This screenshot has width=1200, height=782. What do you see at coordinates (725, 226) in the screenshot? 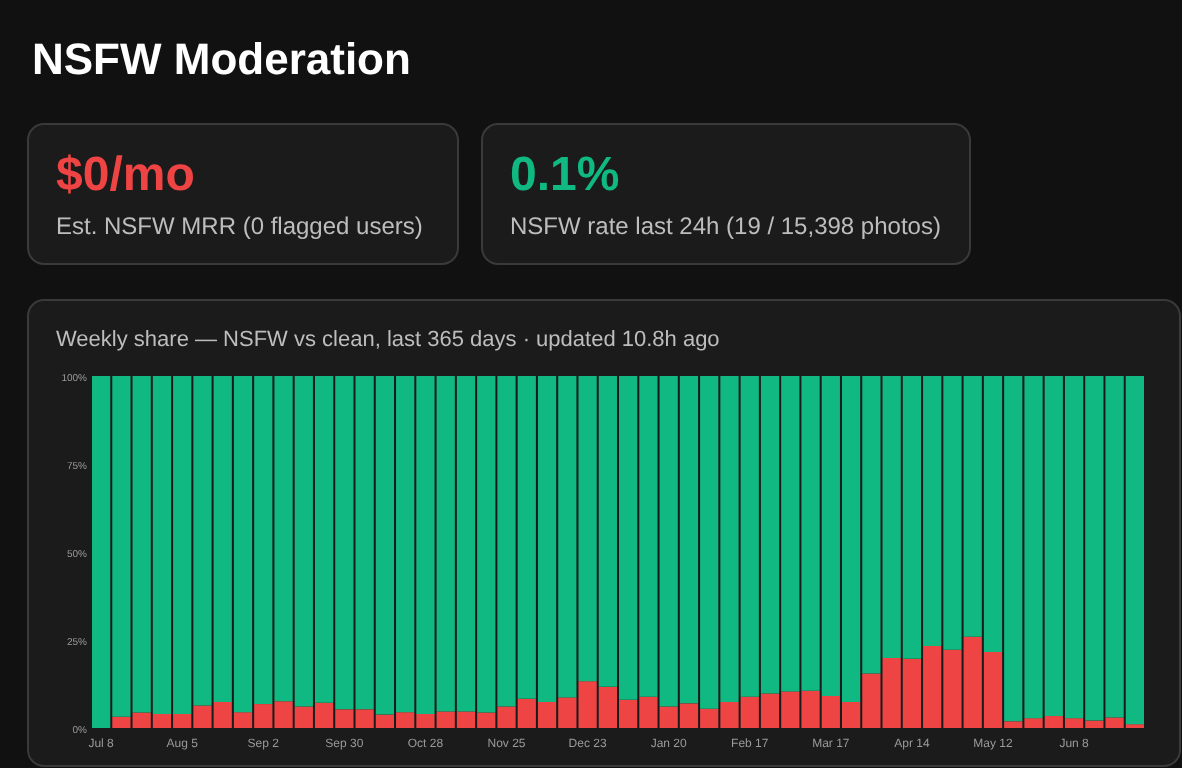
I see `text: NSFW rate last 24h (19 / 15,398 photos)` at bounding box center [725, 226].